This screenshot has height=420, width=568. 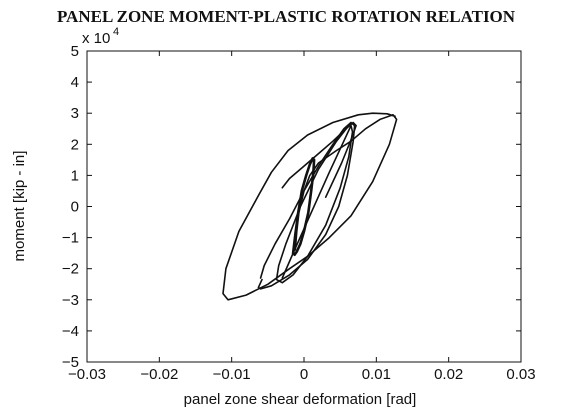 What do you see at coordinates (70, 238) in the screenshot?
I see `y-tick-label: −1` at bounding box center [70, 238].